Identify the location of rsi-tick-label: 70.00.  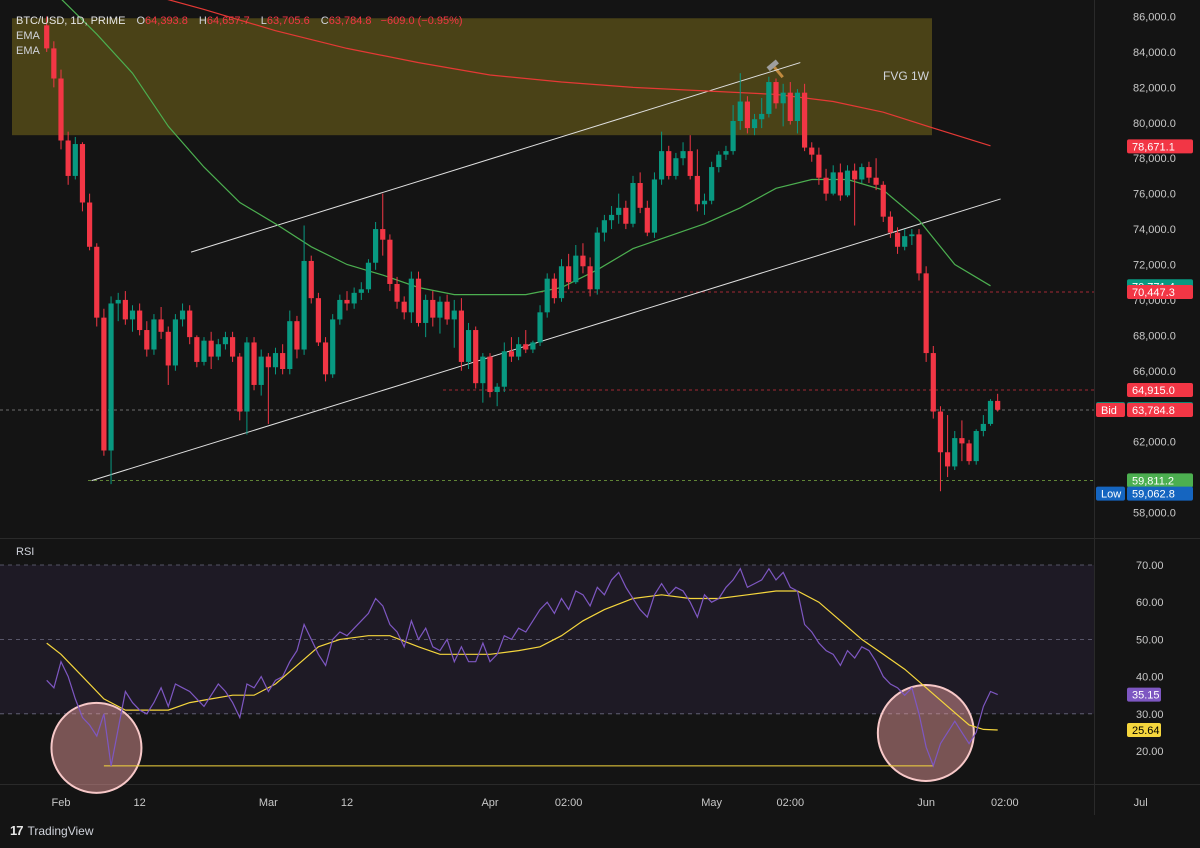
(1150, 566).